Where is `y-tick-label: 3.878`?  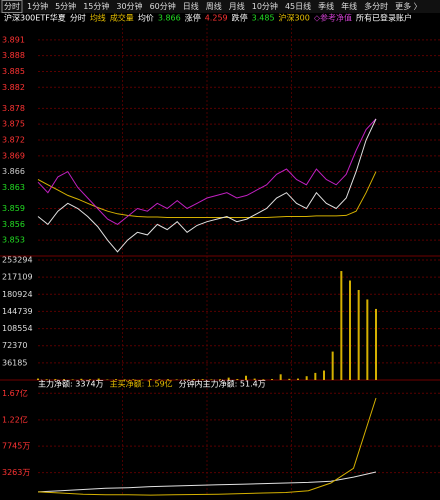 y-tick-label: 3.878 is located at coordinates (13, 108).